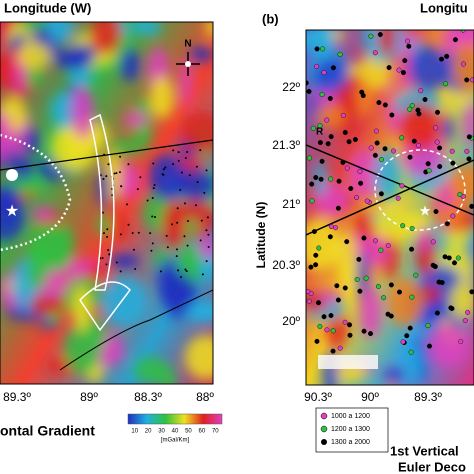 This screenshot has width=474, height=474. Describe the element at coordinates (428, 397) in the screenshot. I see `x-label: 89.3º` at that location.